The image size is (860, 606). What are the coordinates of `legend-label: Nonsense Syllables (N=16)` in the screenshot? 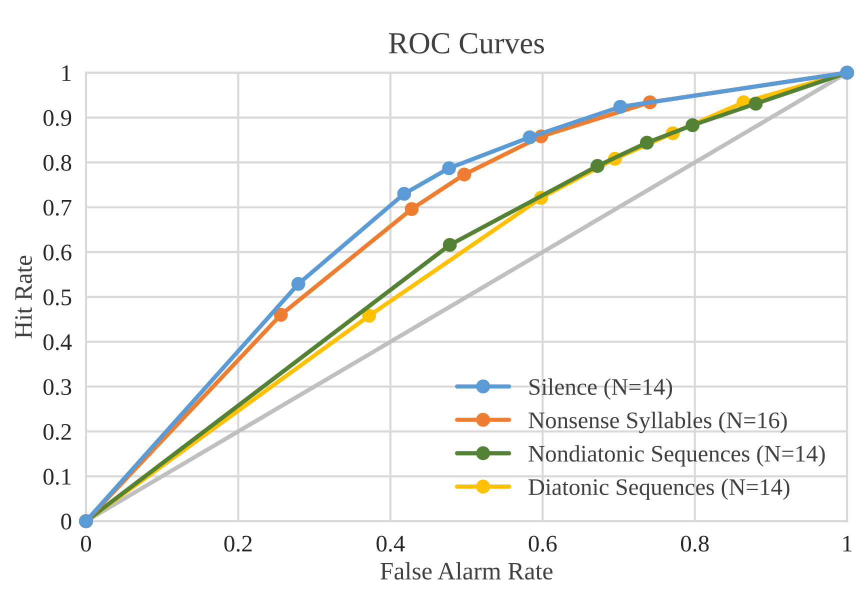 It's located at (657, 423).